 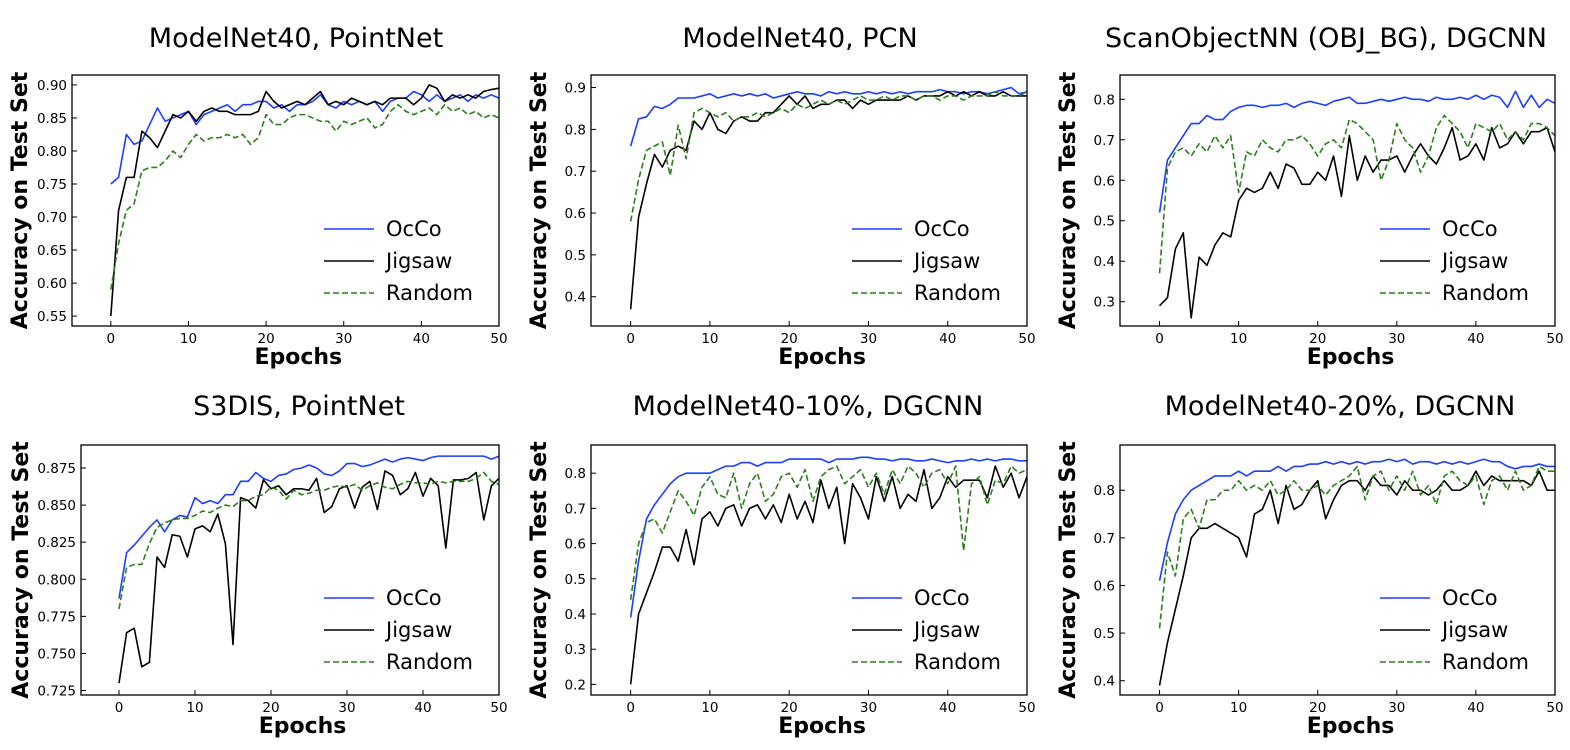 I want to click on y-tick-label: 0.850, so click(x=56, y=506).